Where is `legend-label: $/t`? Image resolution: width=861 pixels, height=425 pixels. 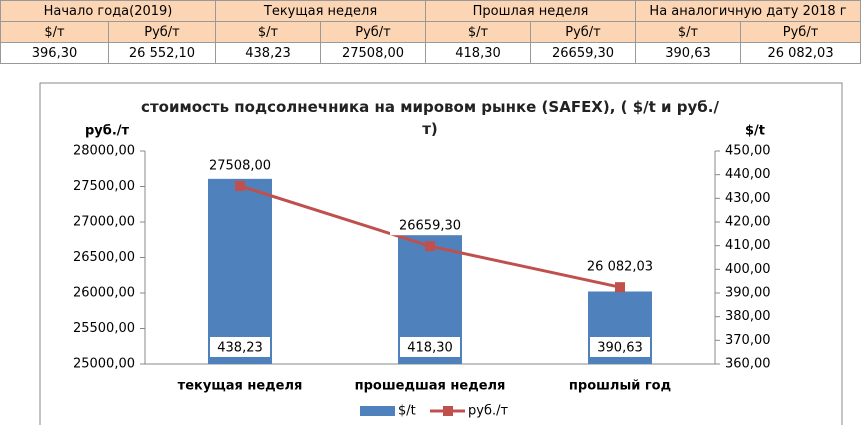 legend-label: $/t is located at coordinates (407, 411).